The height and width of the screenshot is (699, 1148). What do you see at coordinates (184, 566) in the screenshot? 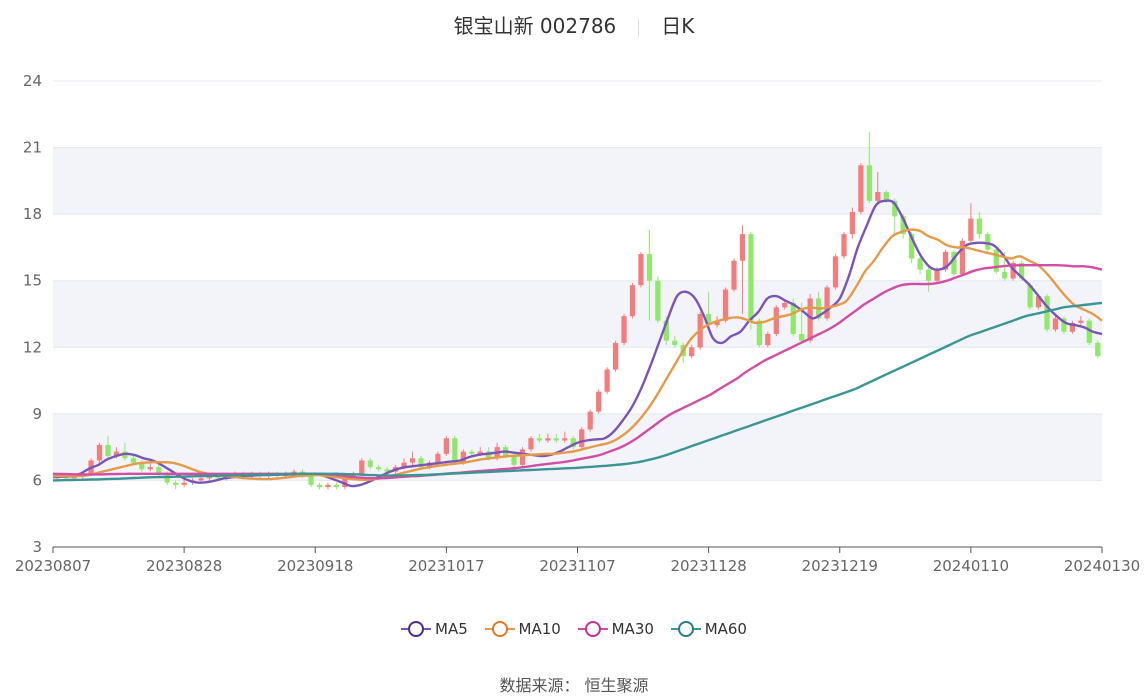
I see `x-tick-label: 20230828` at bounding box center [184, 566].